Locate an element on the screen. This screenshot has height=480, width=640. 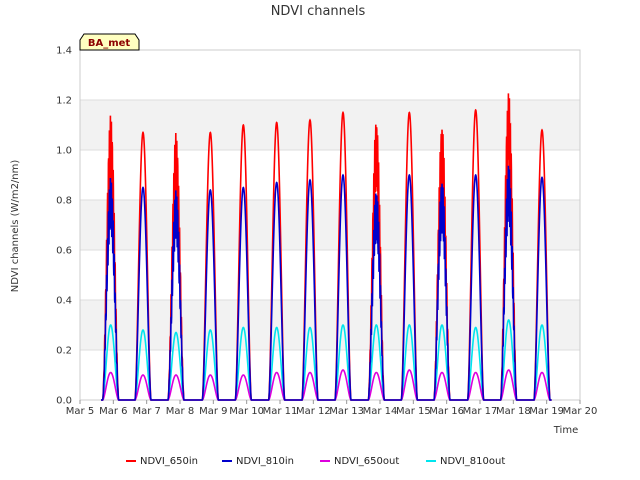
y-tick-label: 0.0 is located at coordinates (64, 401).